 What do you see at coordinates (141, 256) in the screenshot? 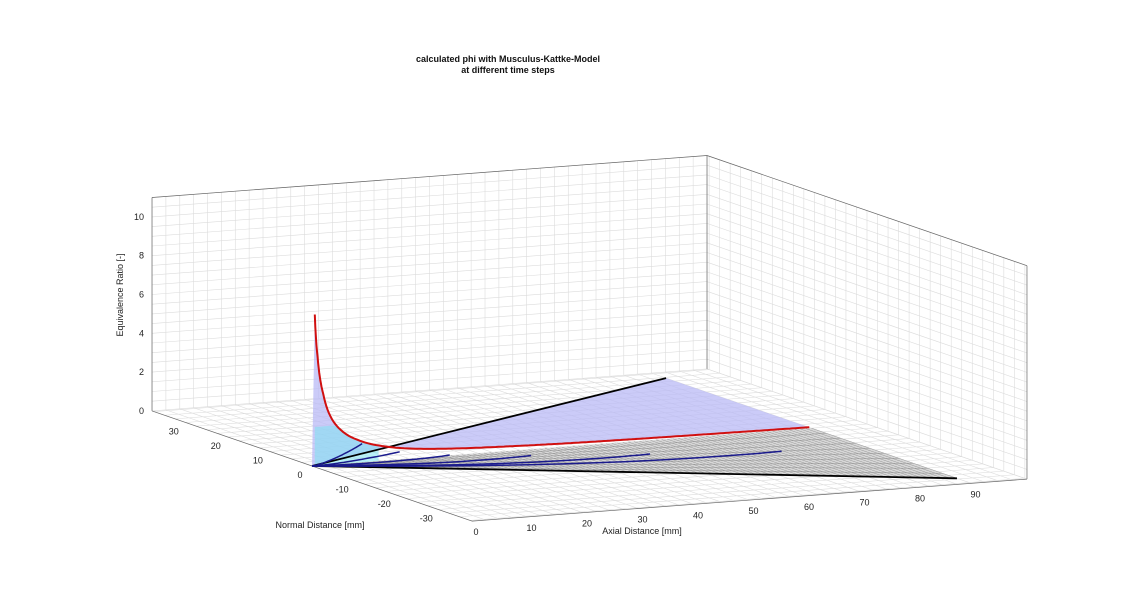
I see `z-tick-label: 8` at bounding box center [141, 256].